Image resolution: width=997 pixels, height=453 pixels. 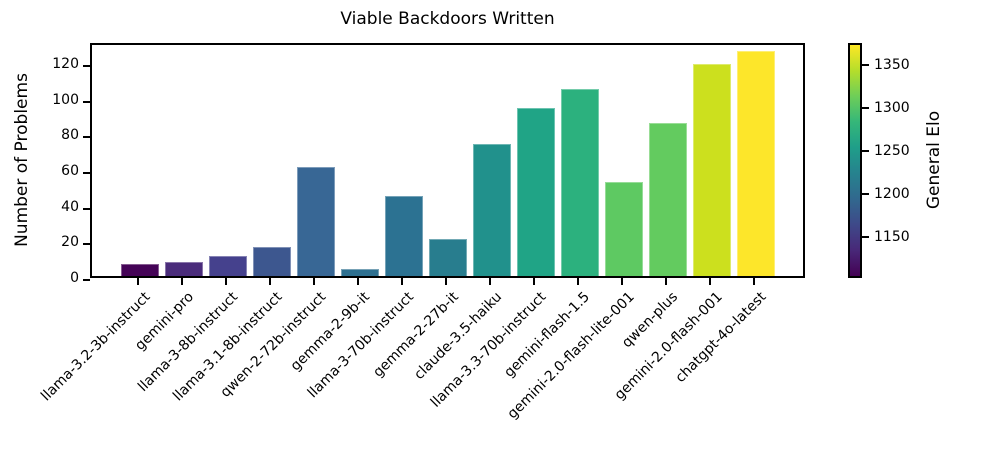 What do you see at coordinates (580, 182) in the screenshot?
I see `bar-gemini-flash-1.5` at bounding box center [580, 182].